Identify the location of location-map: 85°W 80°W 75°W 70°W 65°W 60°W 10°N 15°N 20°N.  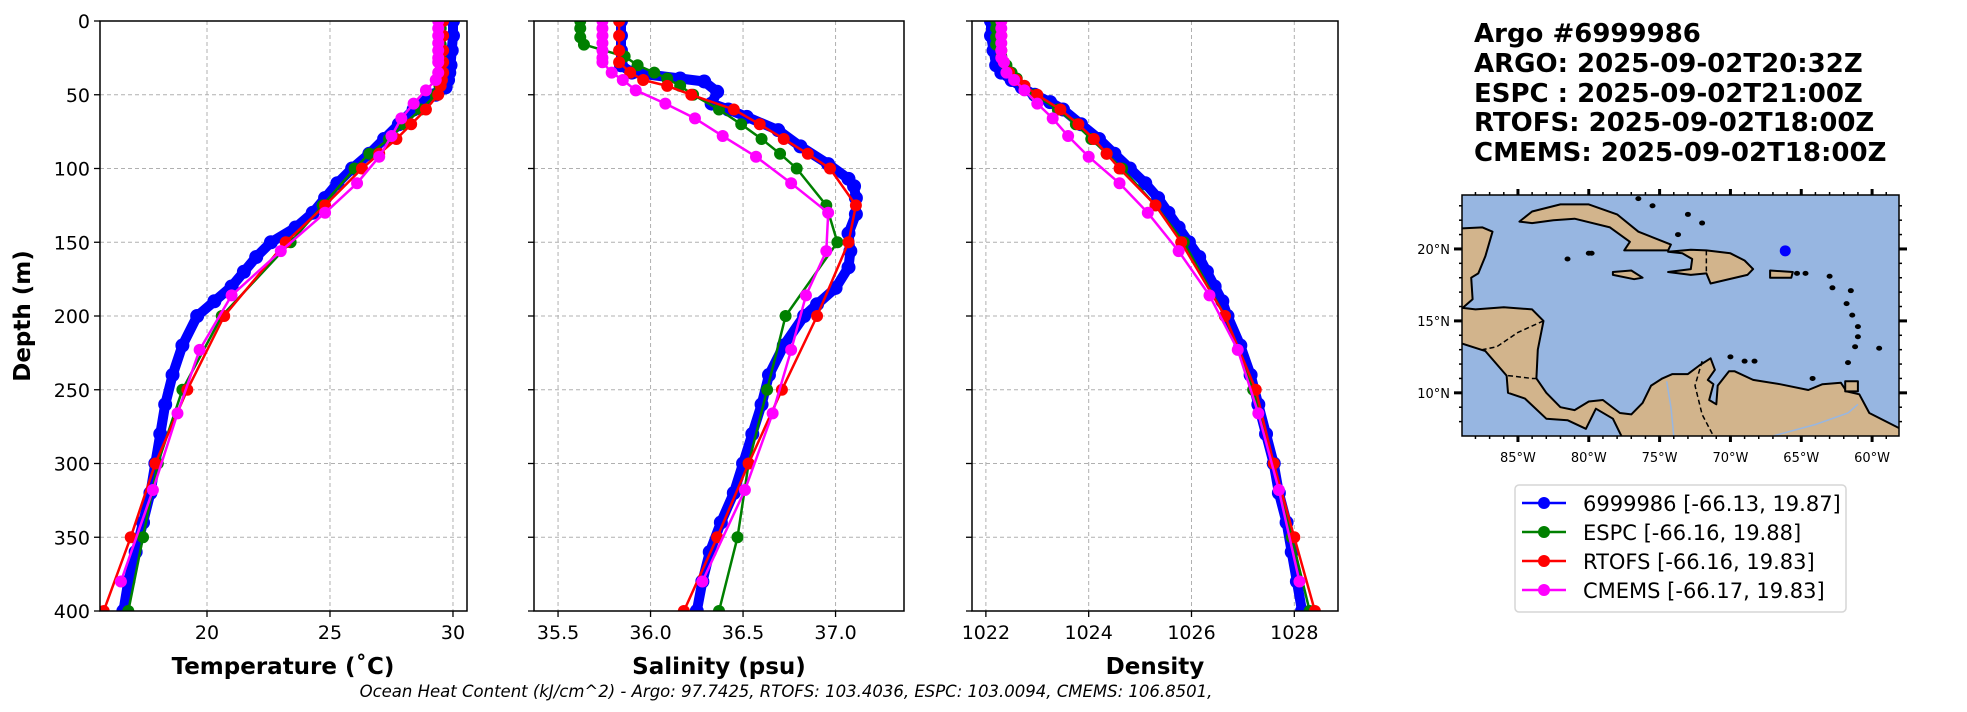
(1662, 327).